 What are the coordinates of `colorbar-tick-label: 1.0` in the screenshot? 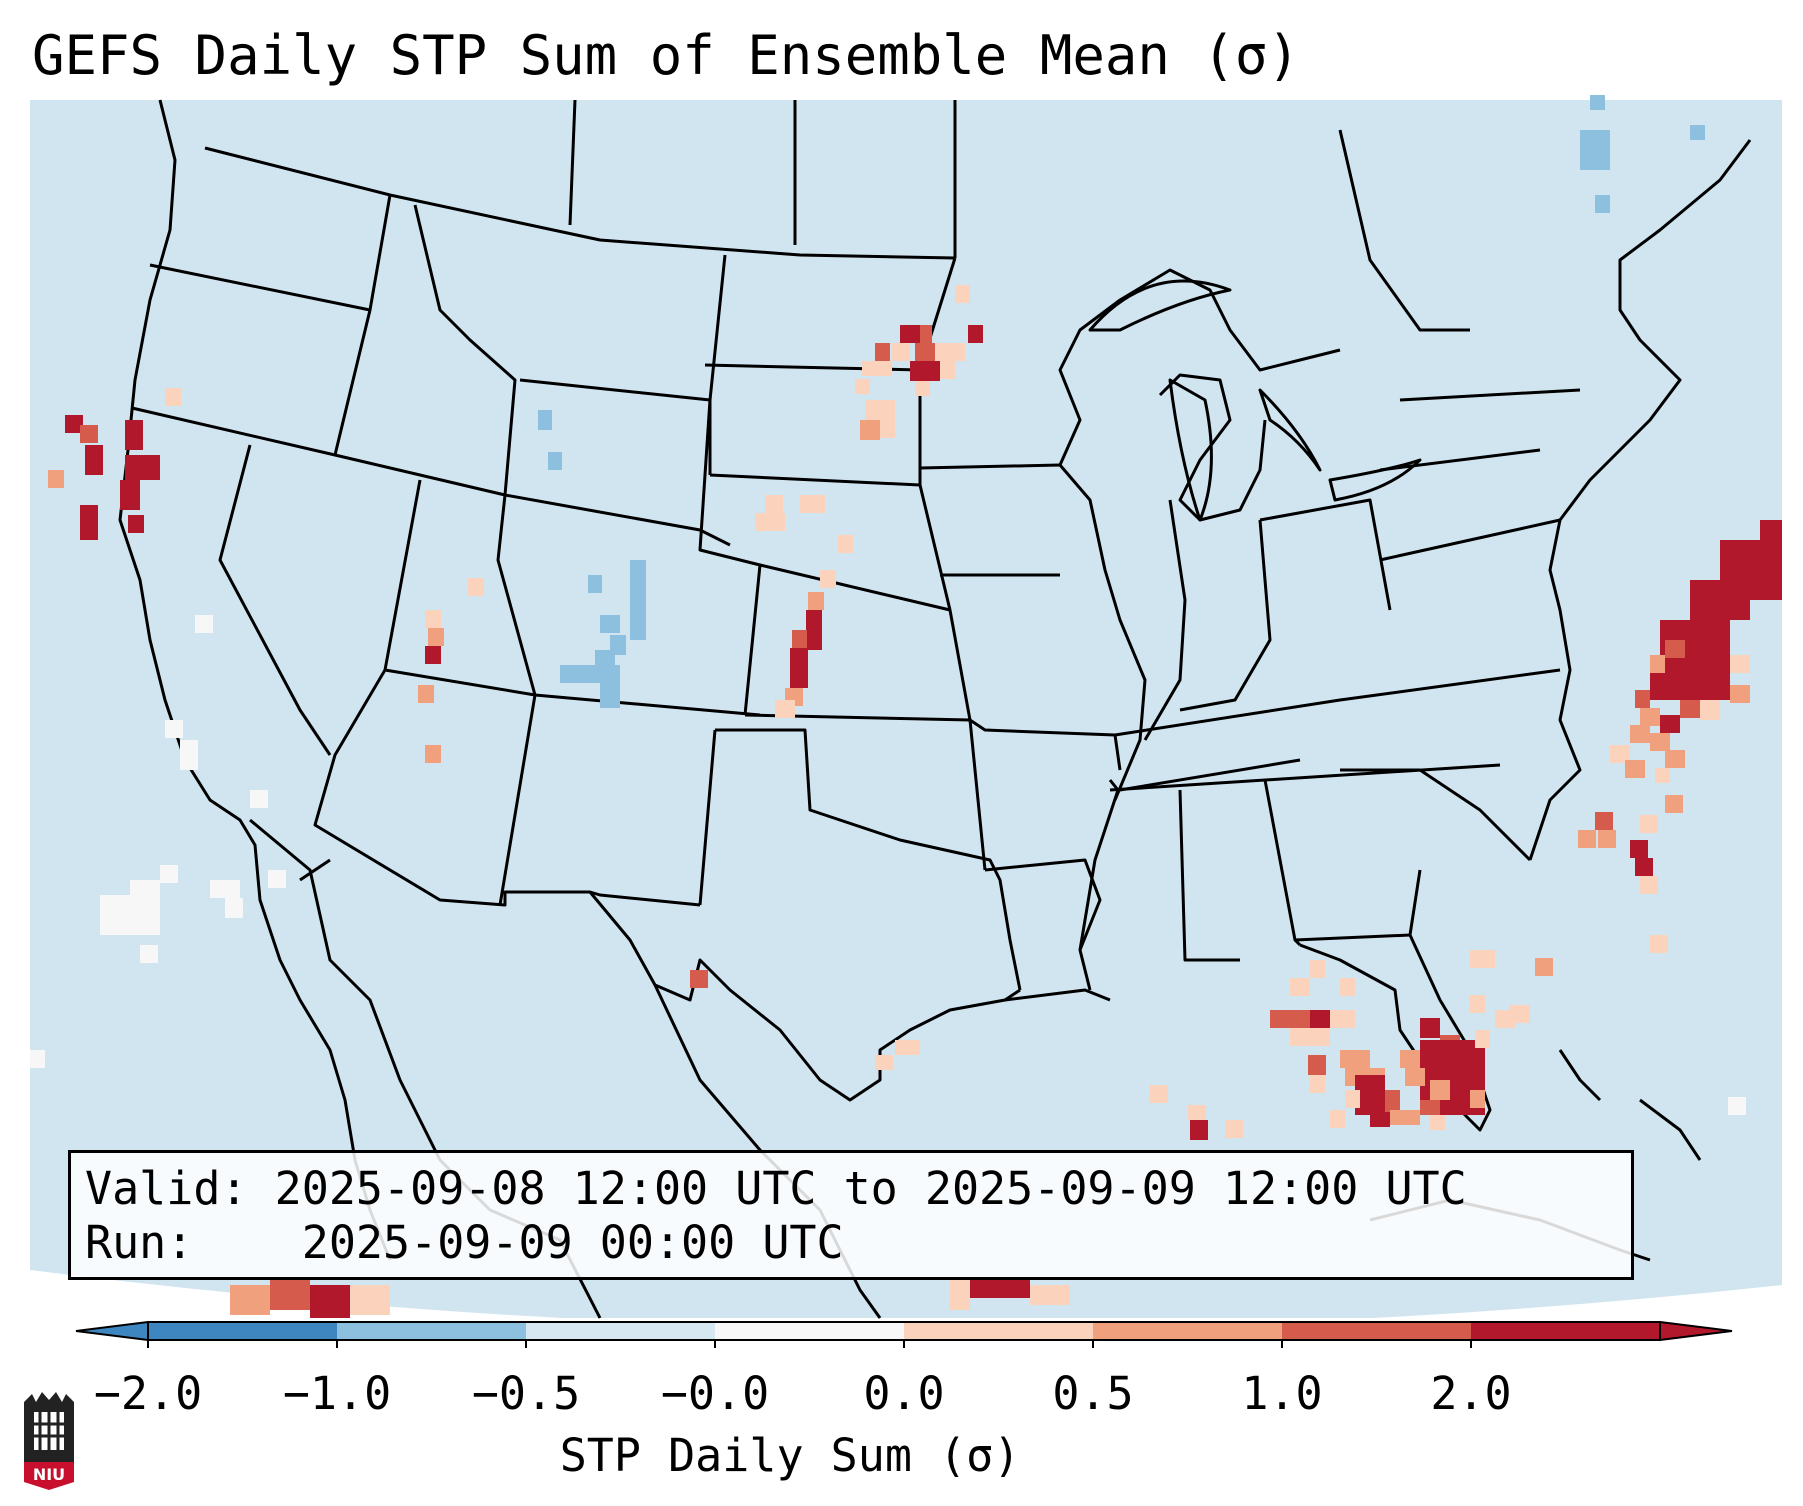 It's located at (1282, 1393).